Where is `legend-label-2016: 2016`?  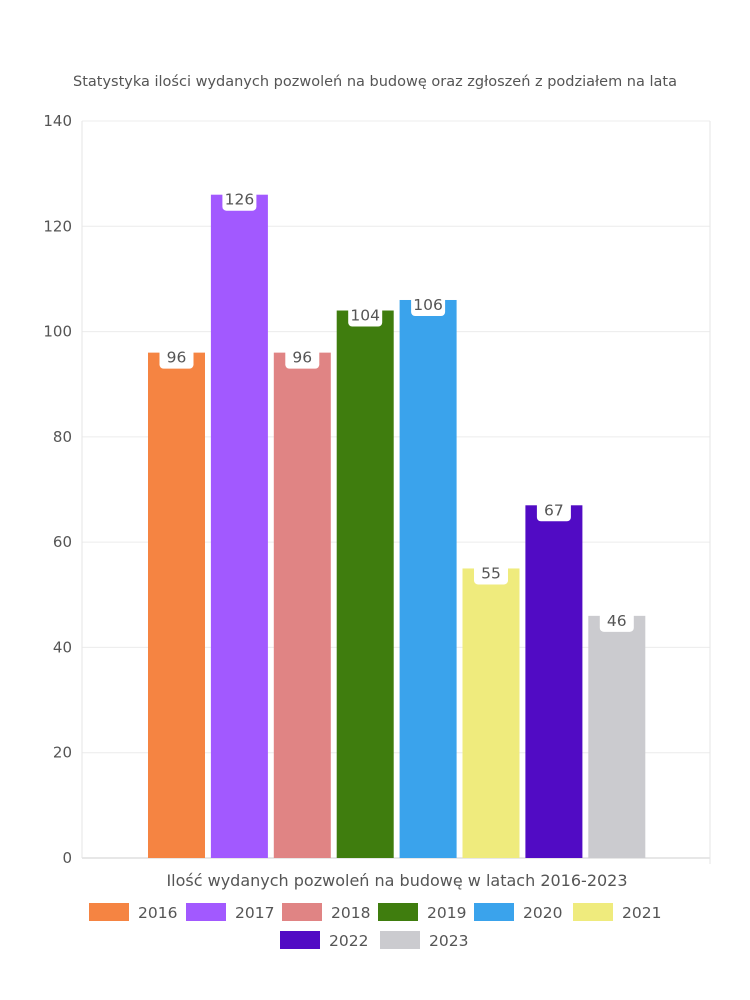
legend-label-2016: 2016 is located at coordinates (157, 913).